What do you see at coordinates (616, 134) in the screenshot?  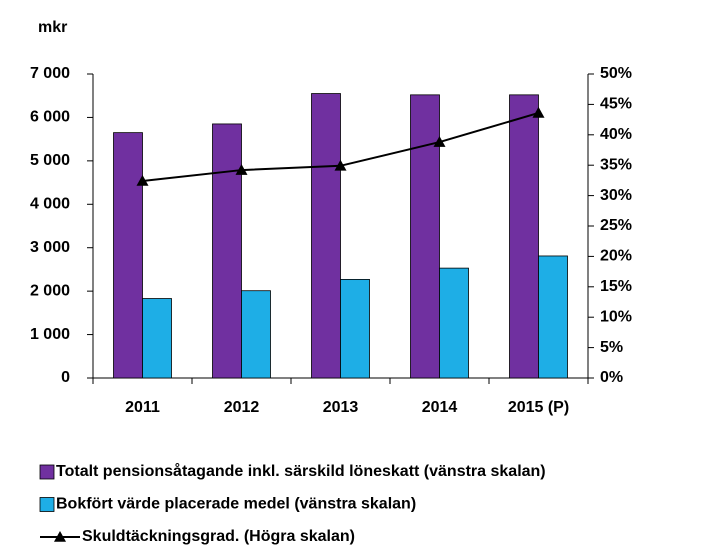 I see `y2-tick-label: 40%` at bounding box center [616, 134].